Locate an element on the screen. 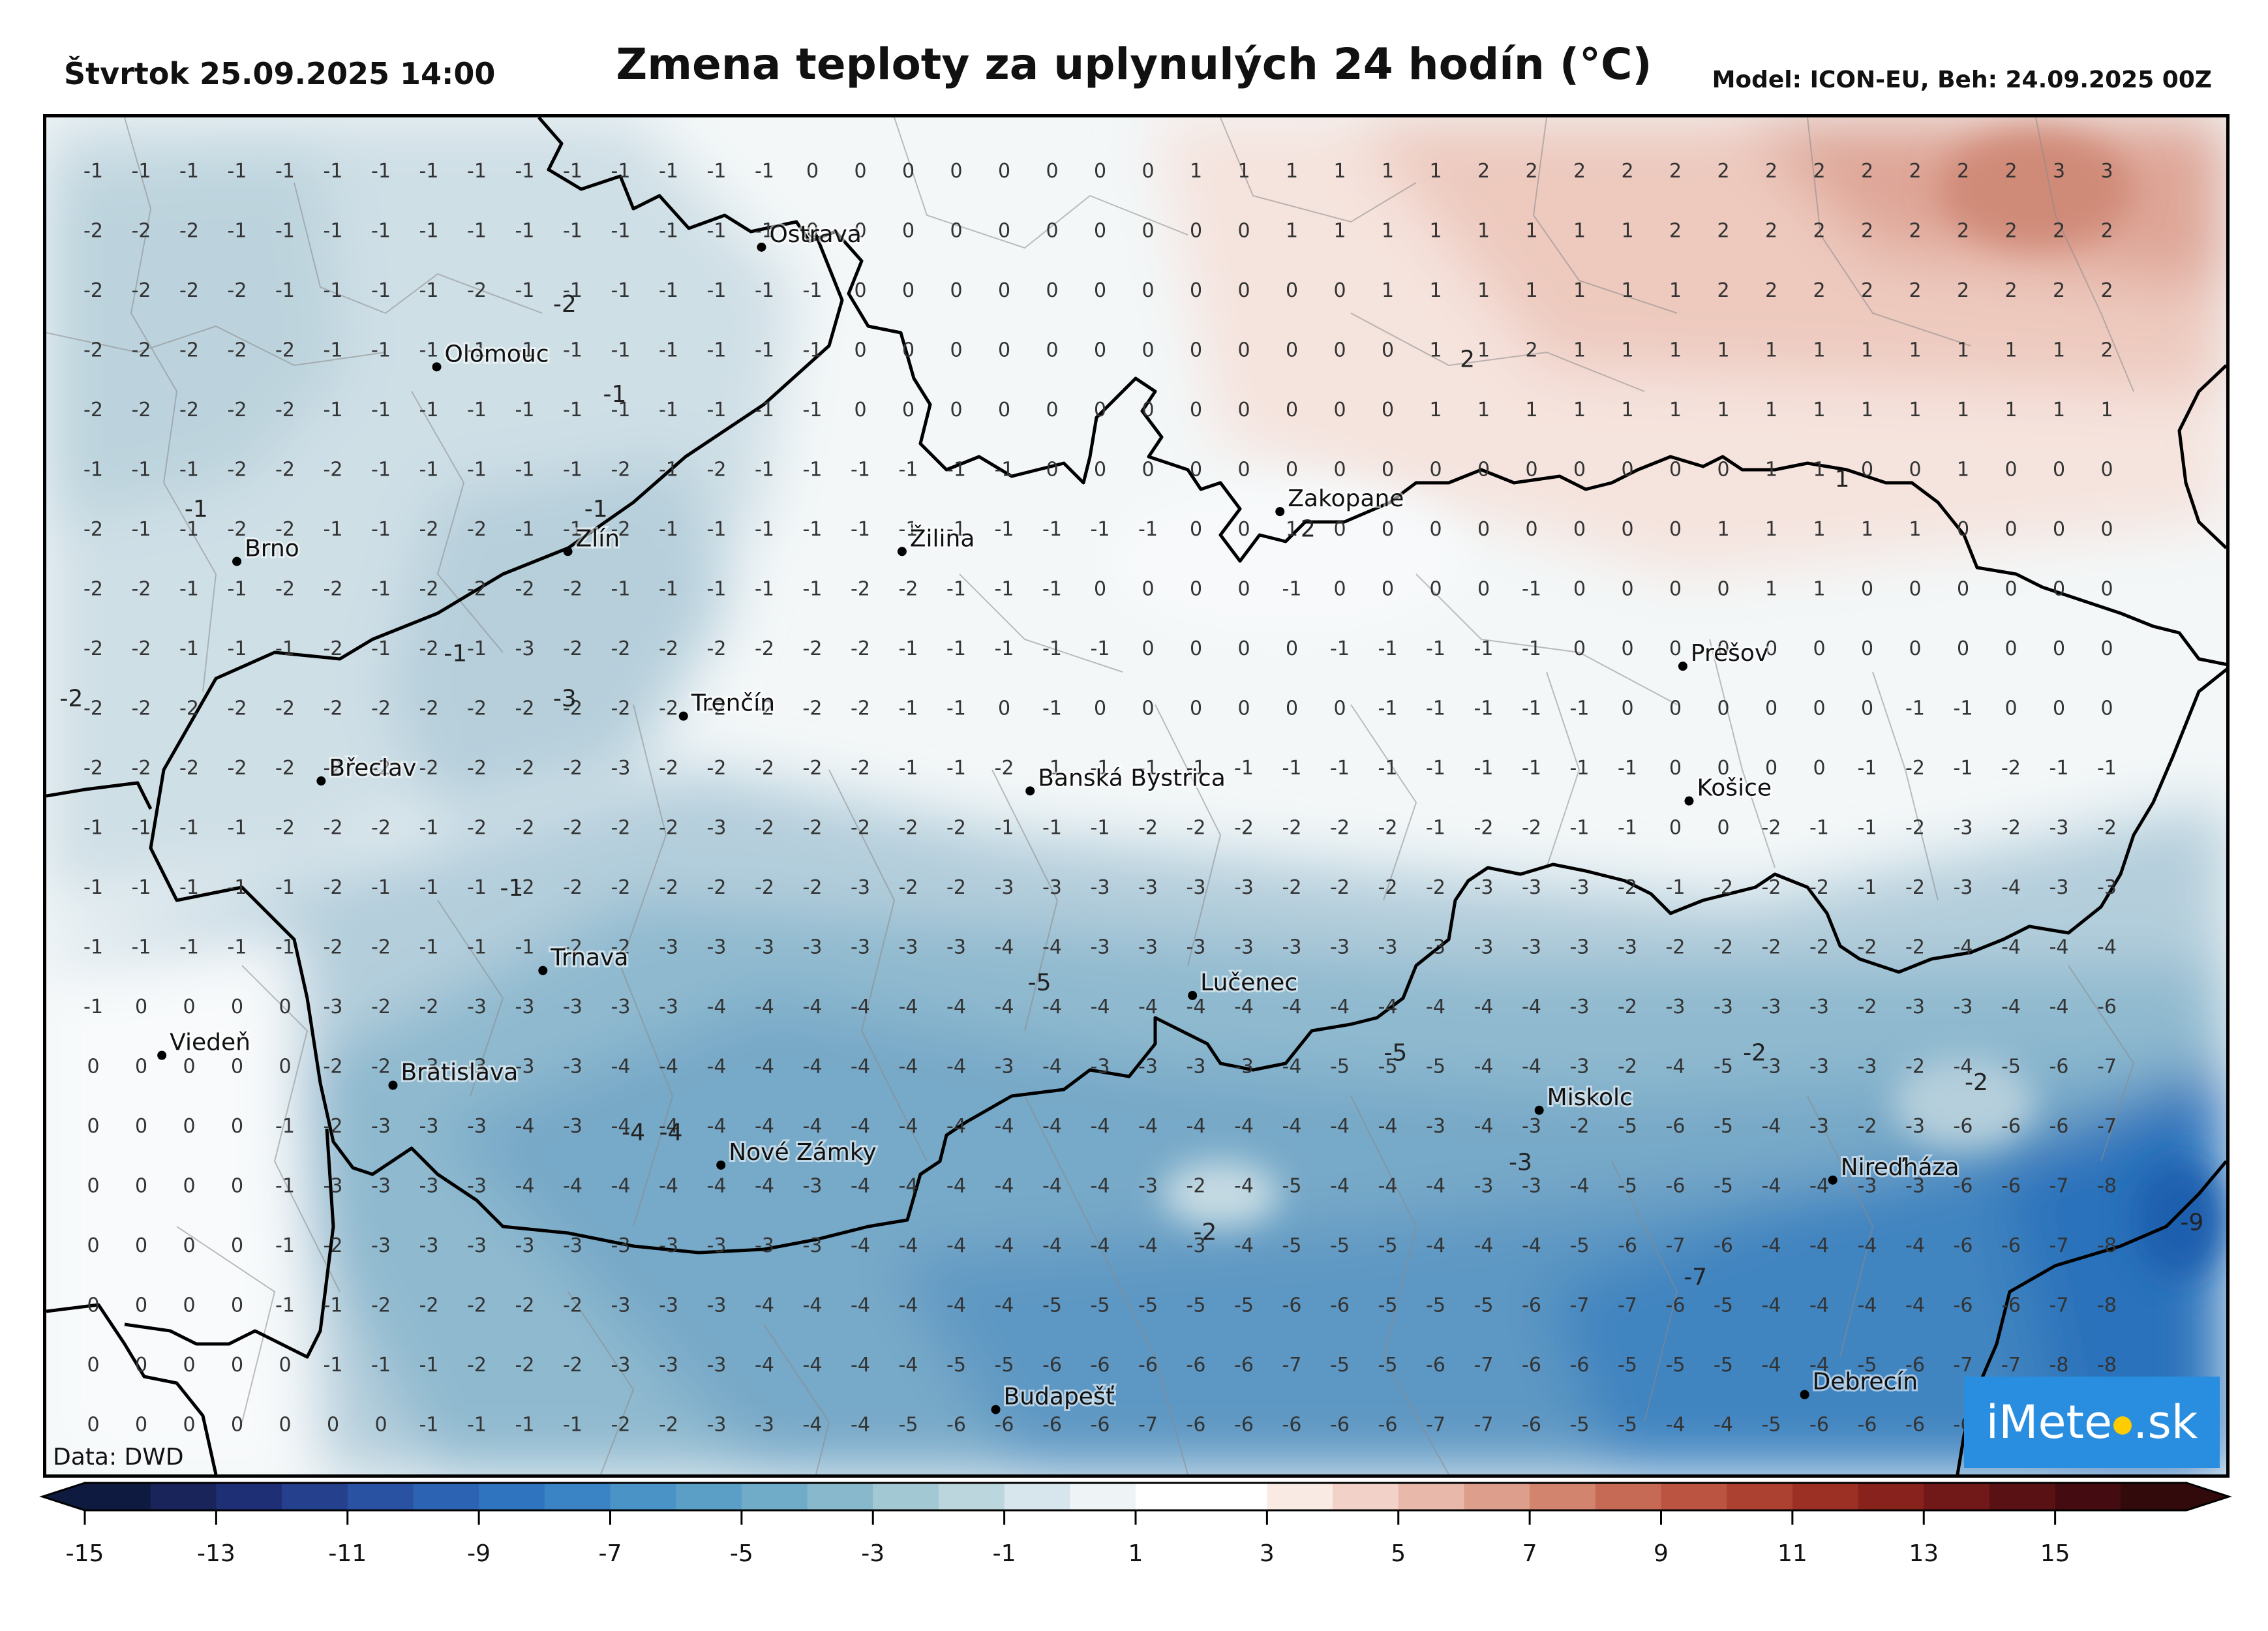  city-dot is located at coordinates (1832, 1180).